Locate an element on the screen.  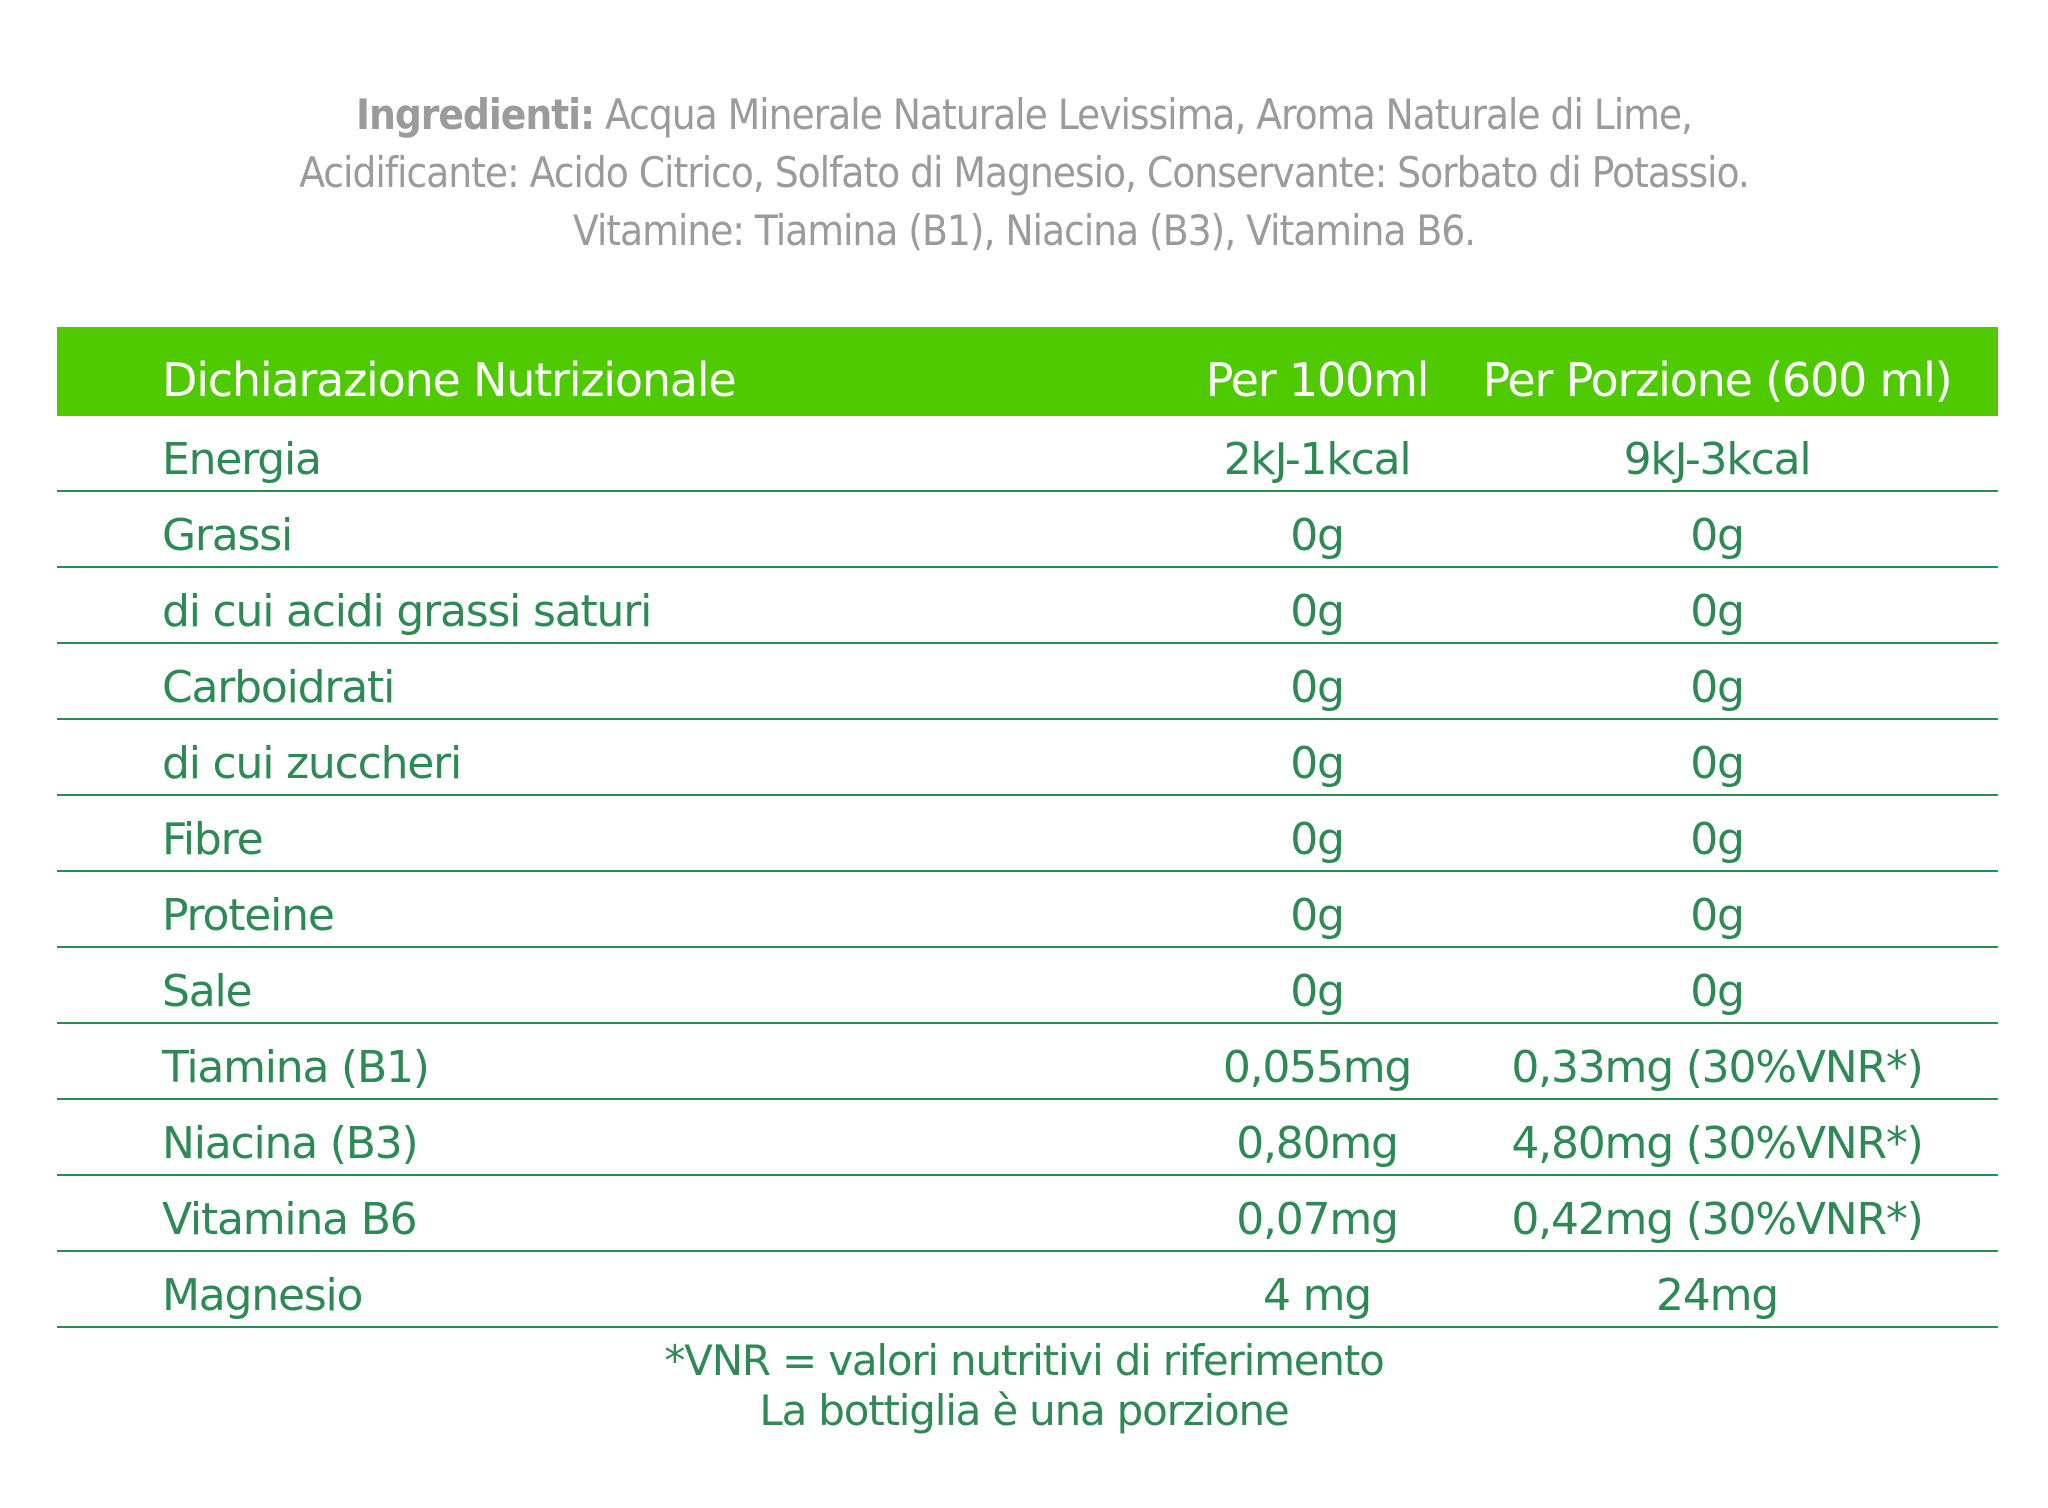
row-nutrient-name: Niacina (B3) is located at coordinates (290, 1143).